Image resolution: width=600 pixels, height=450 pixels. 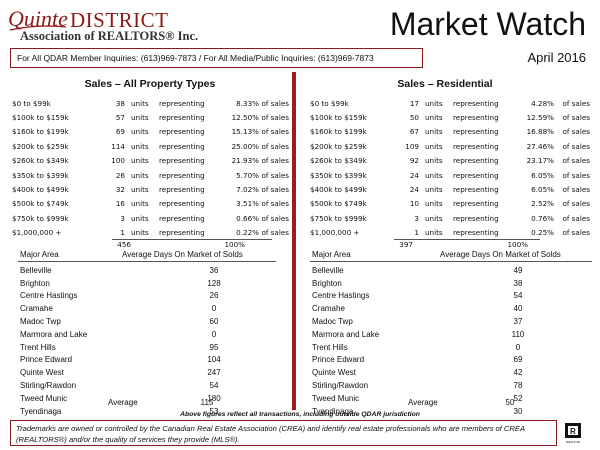 What do you see at coordinates (130, 360) in the screenshot?
I see `area-row: Prince Edward 104` at bounding box center [130, 360].